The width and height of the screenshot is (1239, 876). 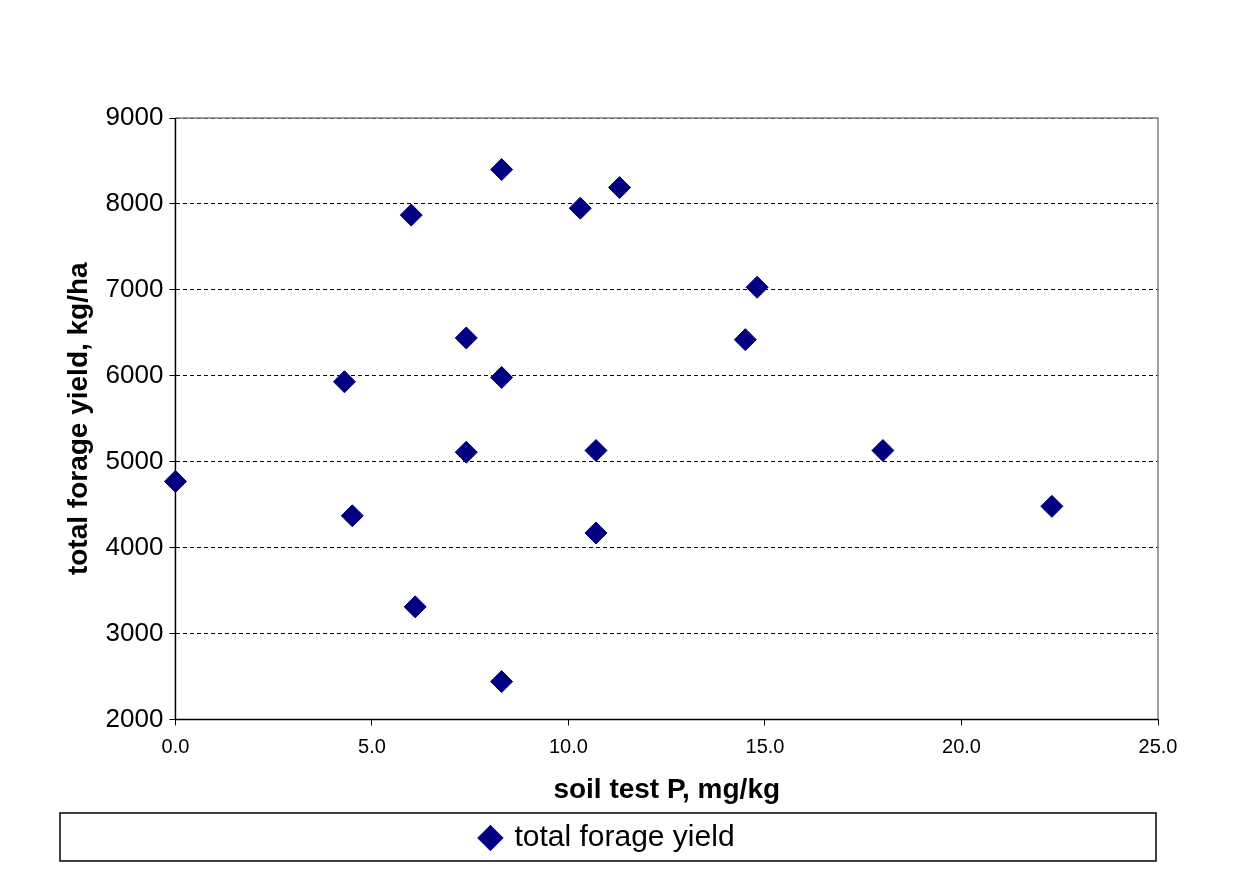 What do you see at coordinates (568, 745) in the screenshot?
I see `x-tick-label: 10.0` at bounding box center [568, 745].